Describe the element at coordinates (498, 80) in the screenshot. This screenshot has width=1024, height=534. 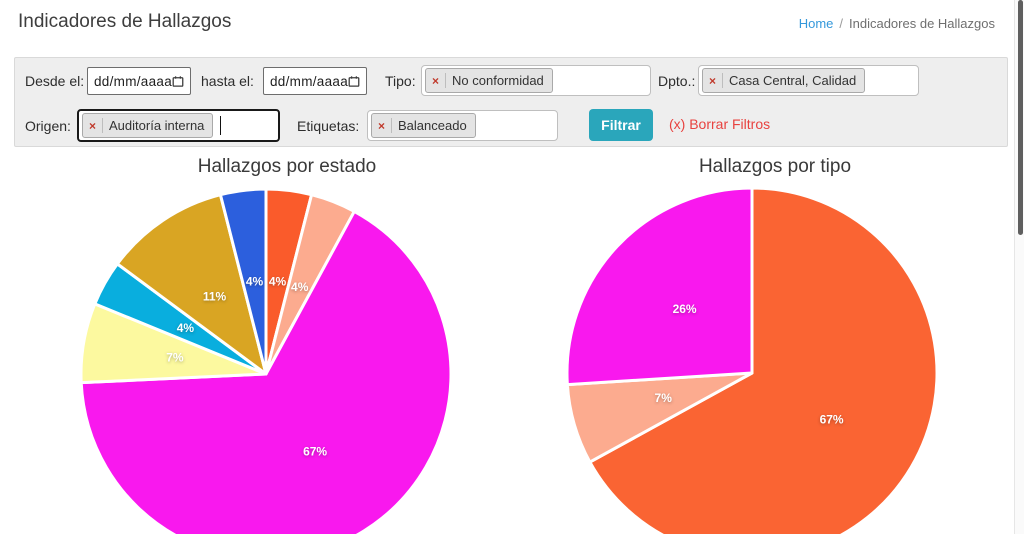
I see `tipo-tag-label: No conformidad` at that location.